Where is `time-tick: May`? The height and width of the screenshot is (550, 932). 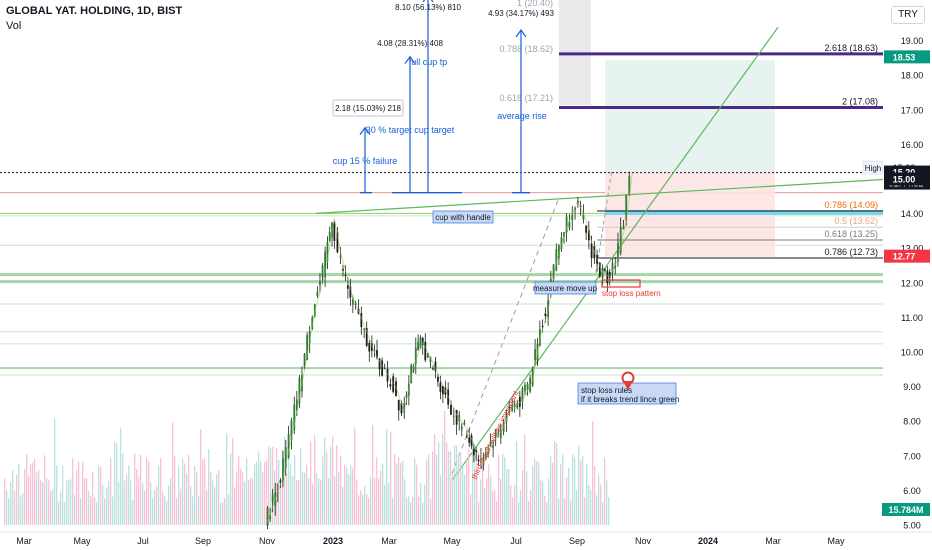 time-tick: May is located at coordinates (452, 541).